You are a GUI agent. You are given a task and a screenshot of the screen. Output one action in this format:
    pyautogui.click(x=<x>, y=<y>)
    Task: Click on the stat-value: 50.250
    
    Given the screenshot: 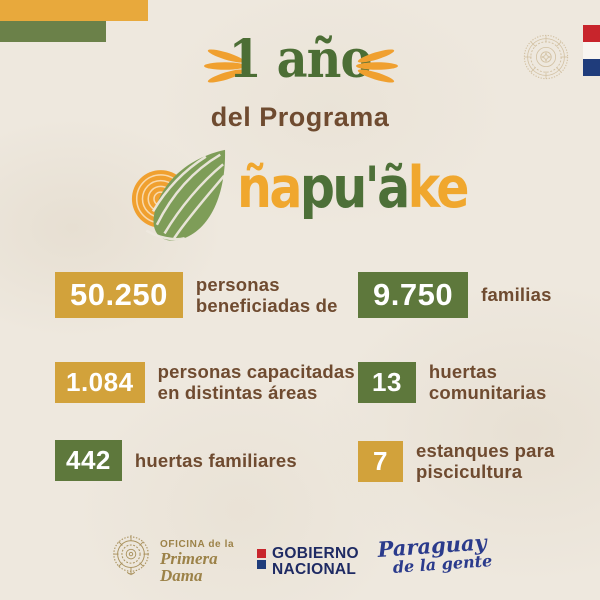 What is the action you would take?
    pyautogui.click(x=119, y=295)
    